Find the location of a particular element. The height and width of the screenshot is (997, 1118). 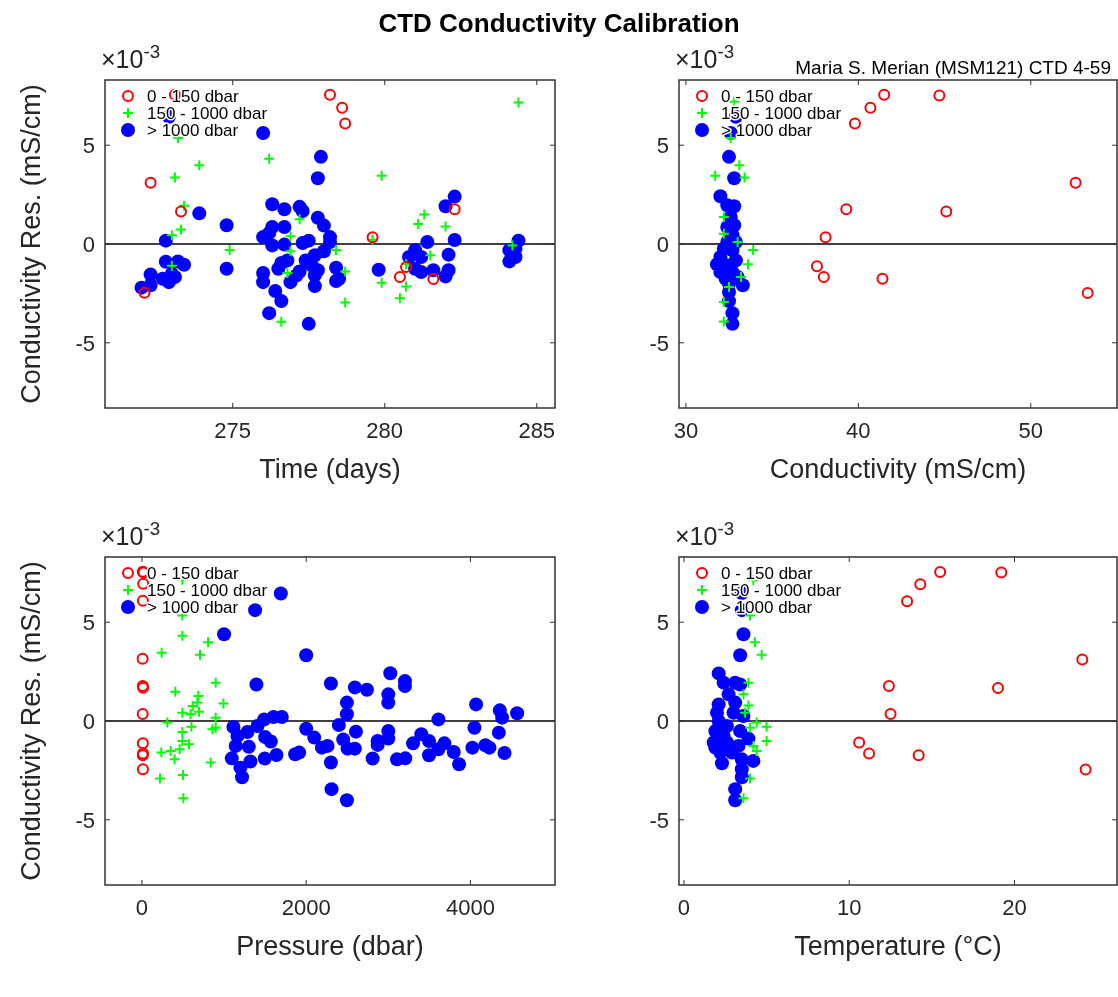

x-tick-label: 40 is located at coordinates (858, 430).